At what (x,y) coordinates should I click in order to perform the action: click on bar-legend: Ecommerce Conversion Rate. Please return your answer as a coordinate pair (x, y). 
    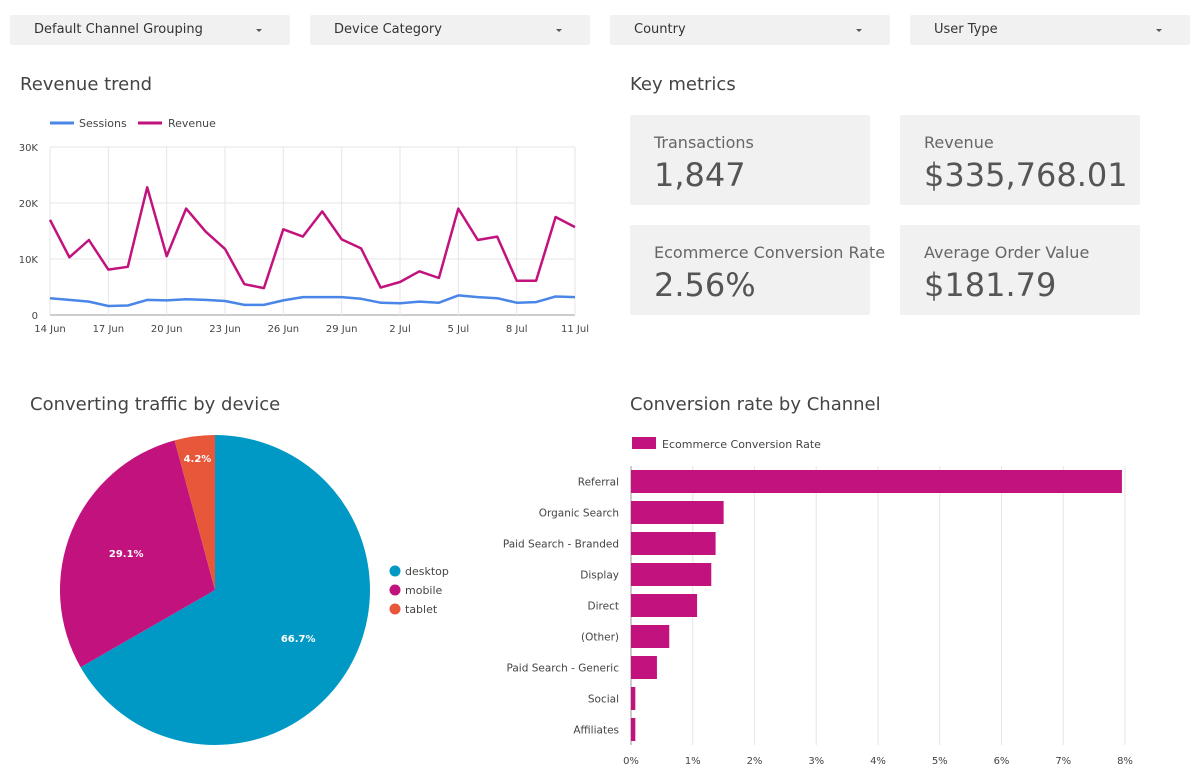
    Looking at the image, I should click on (726, 444).